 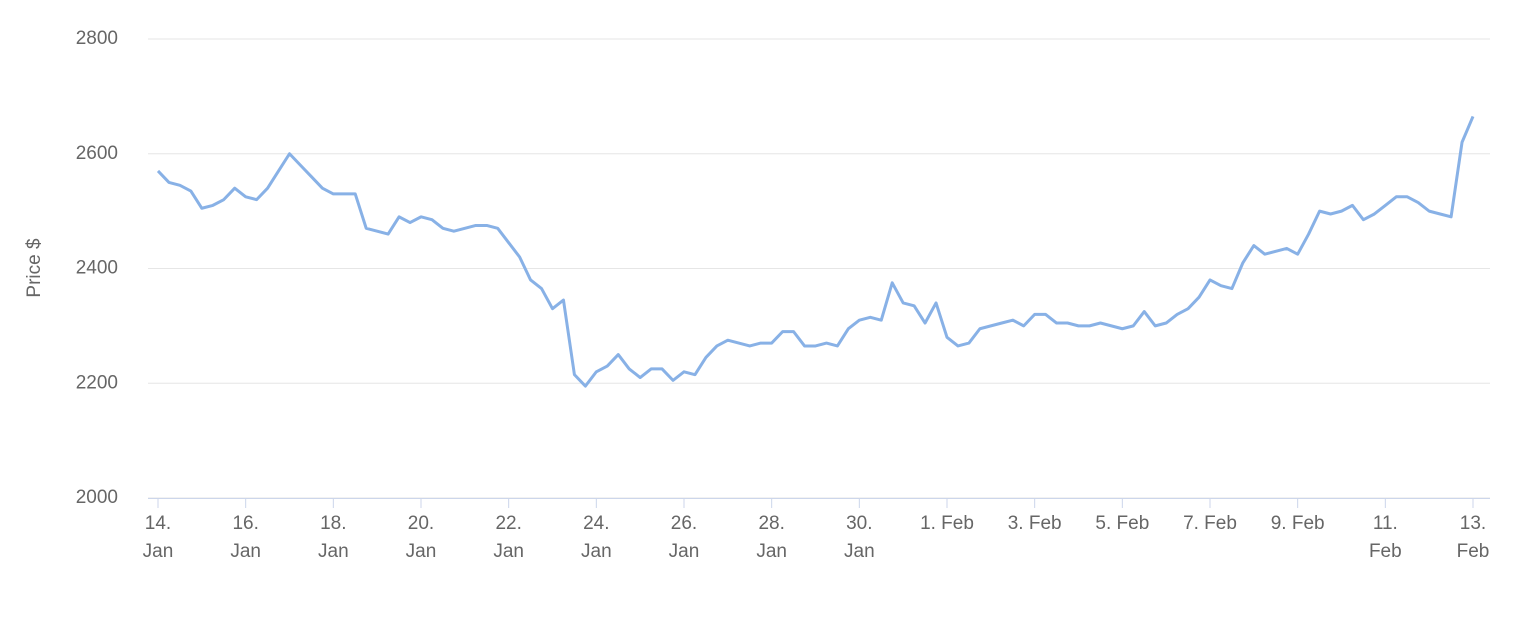 I want to click on x-tick-label-box: 13. Feb, so click(x=1473, y=537).